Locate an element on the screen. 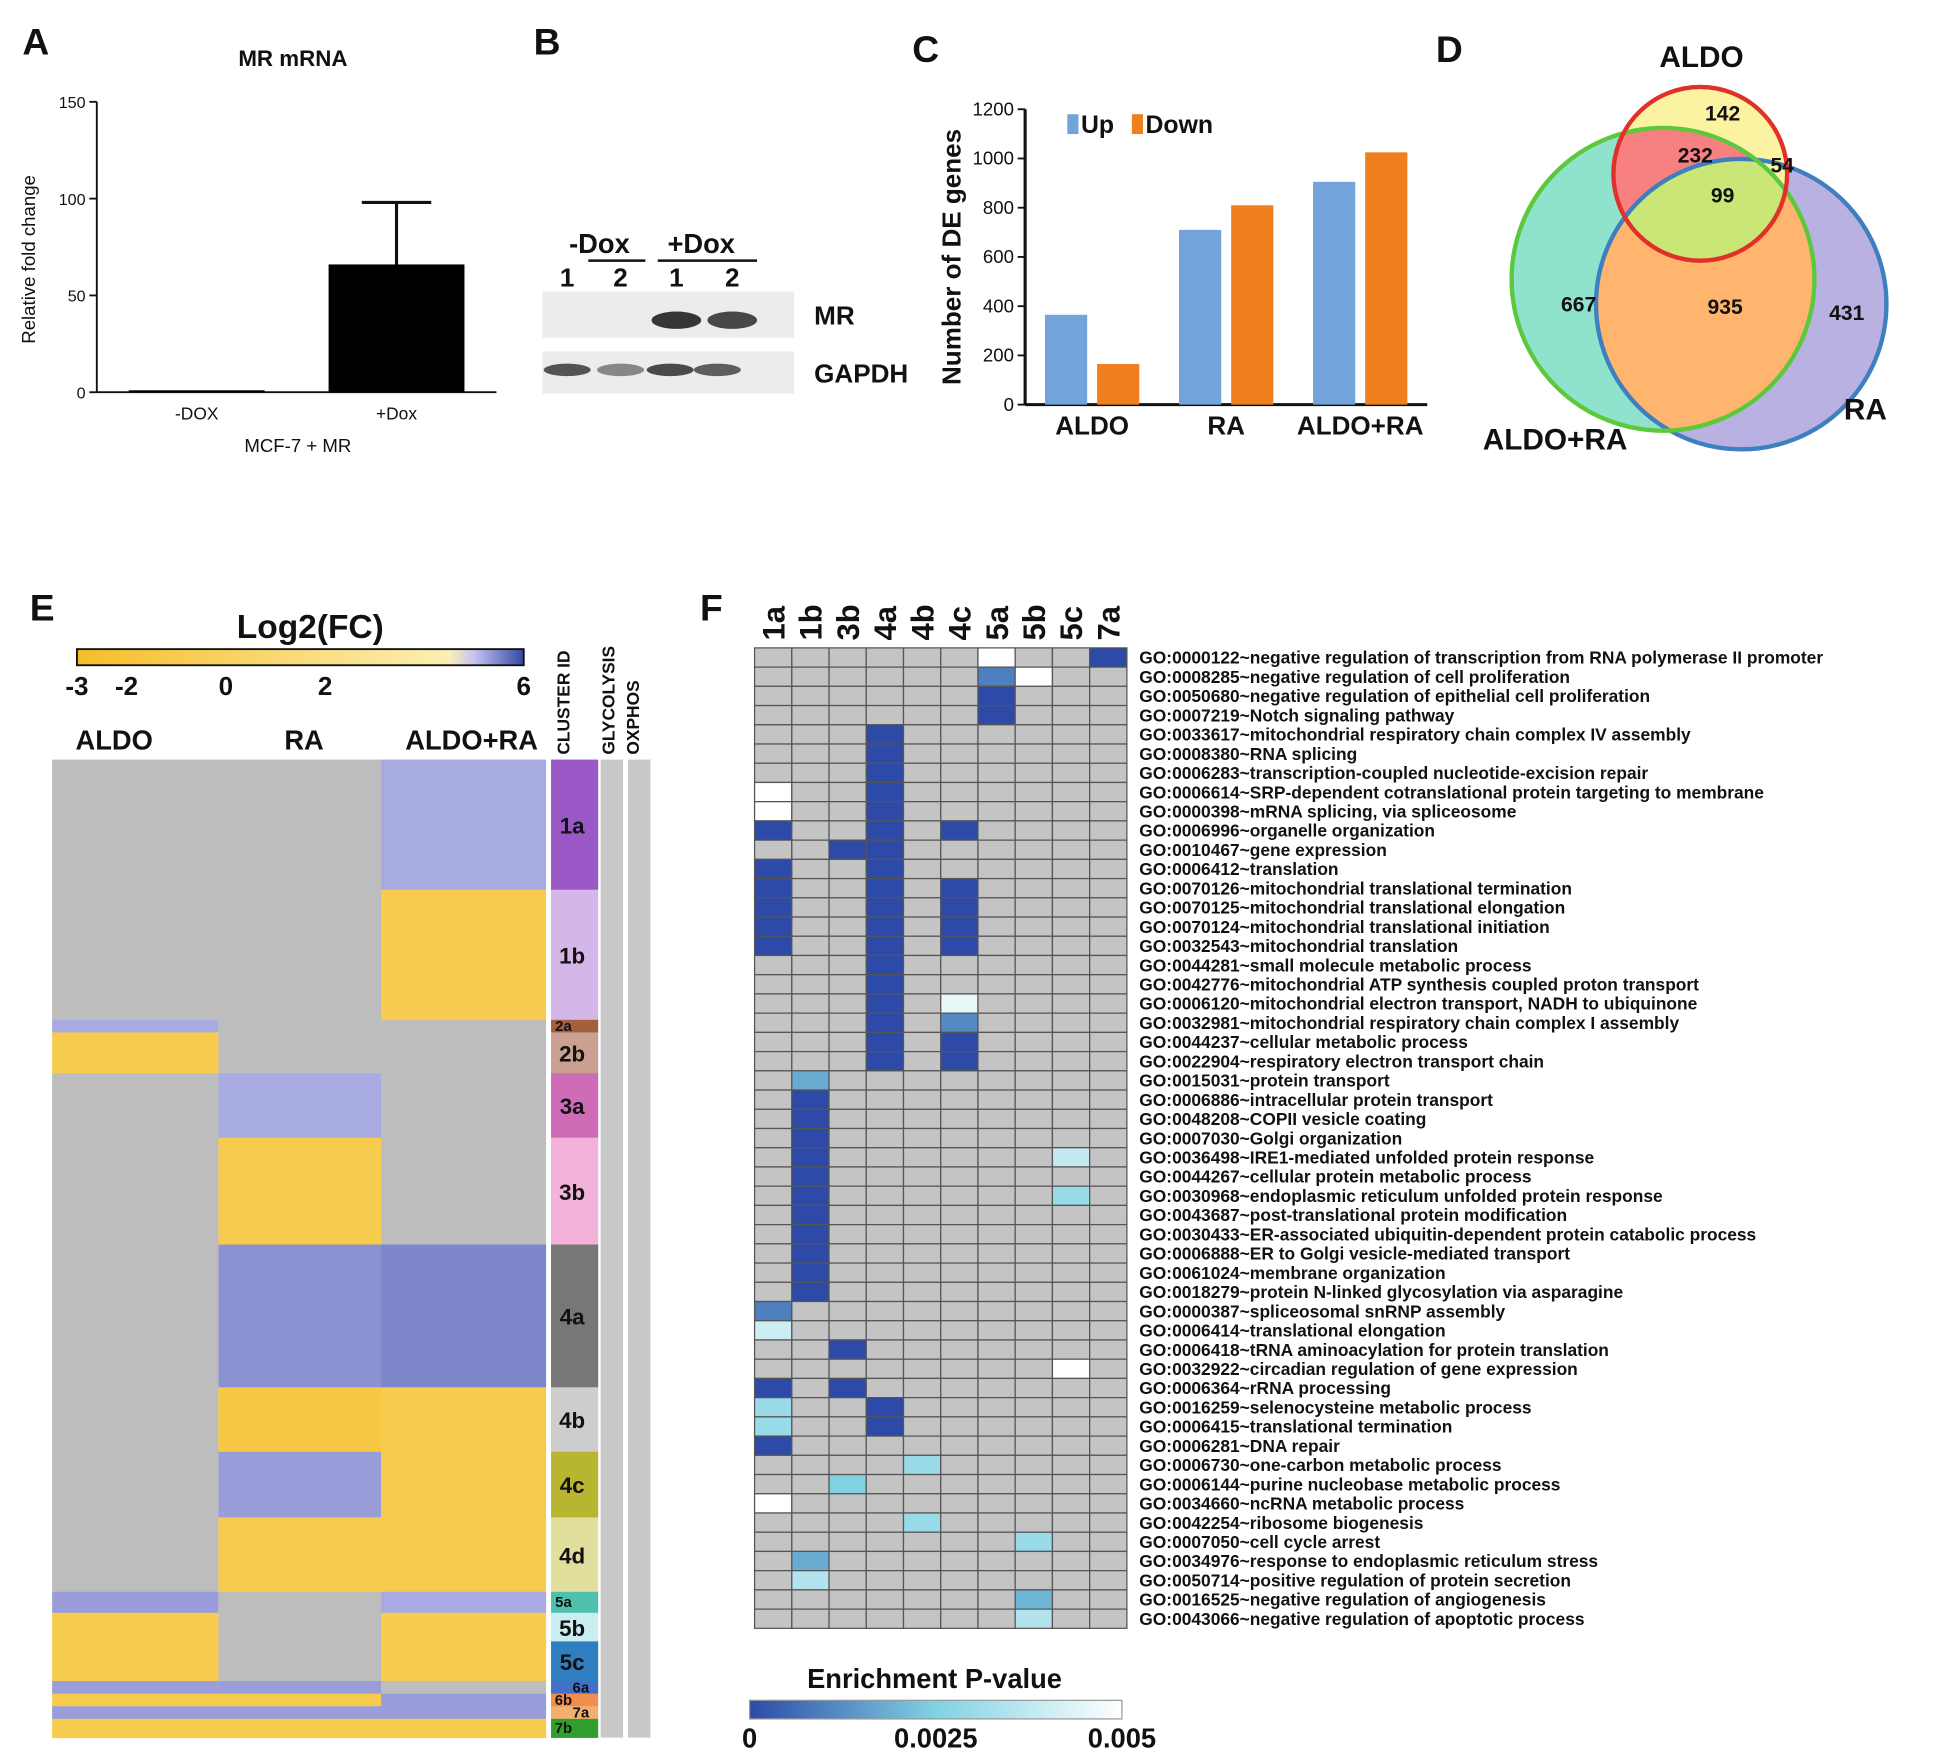 Image resolution: width=1946 pixels, height=1750 pixels. venn-area is located at coordinates (1700, 209).